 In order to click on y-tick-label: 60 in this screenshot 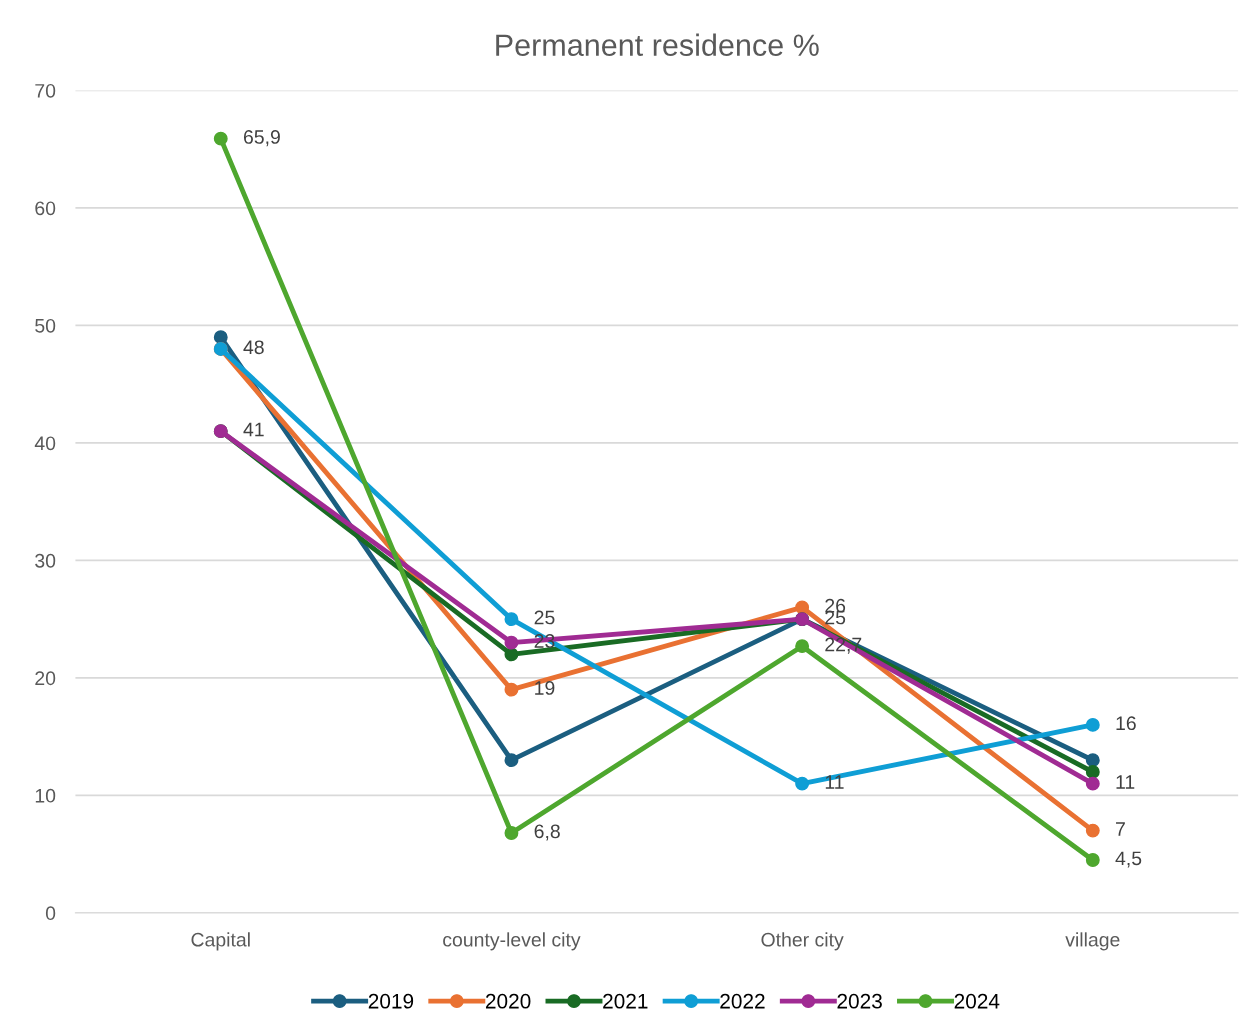, I will do `click(45, 208)`.